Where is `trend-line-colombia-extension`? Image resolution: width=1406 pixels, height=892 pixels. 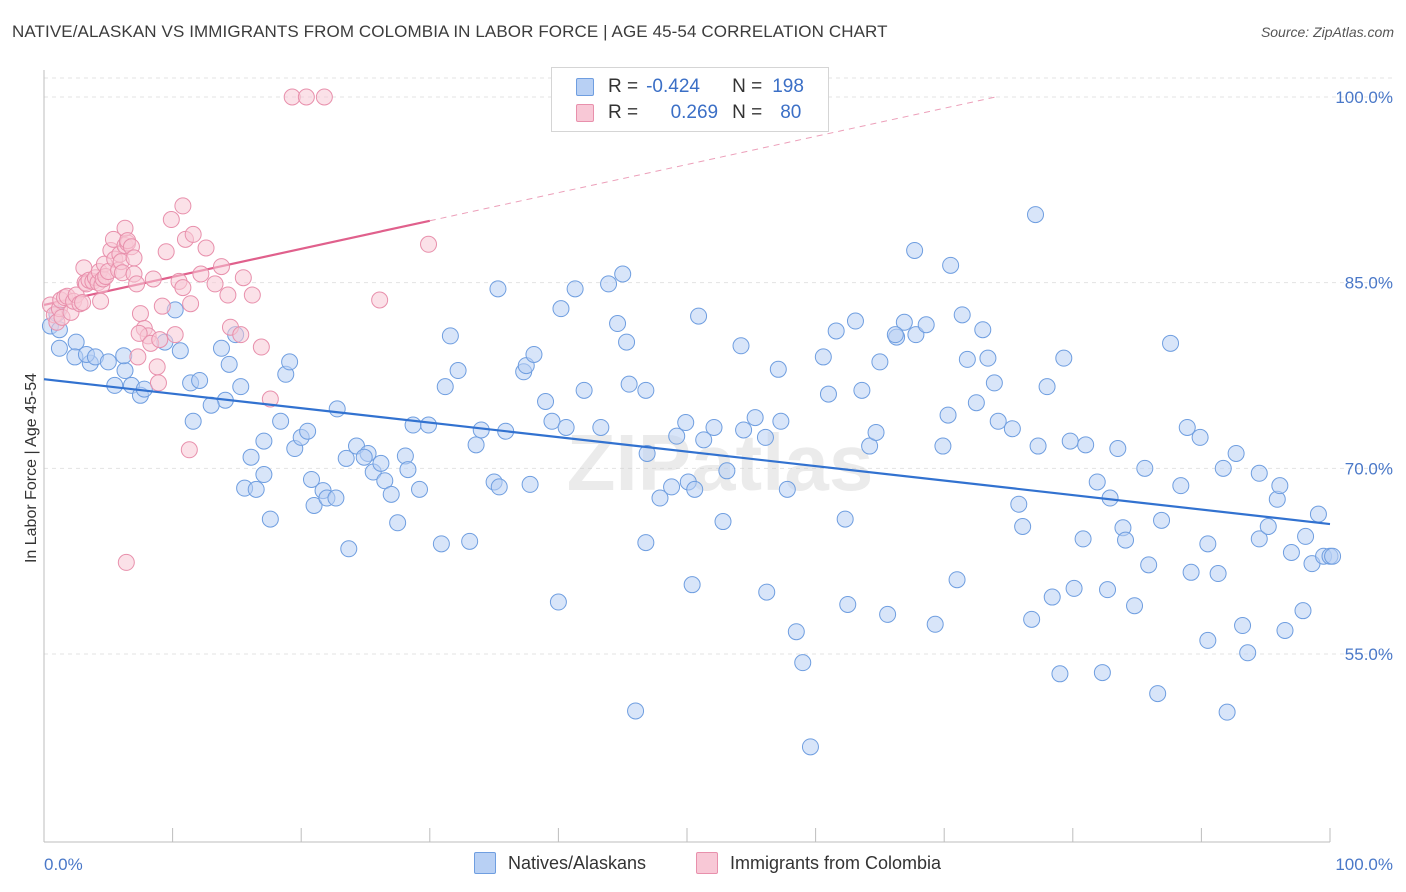
trend-line-colombia-extension is located at coordinates (712, 159).